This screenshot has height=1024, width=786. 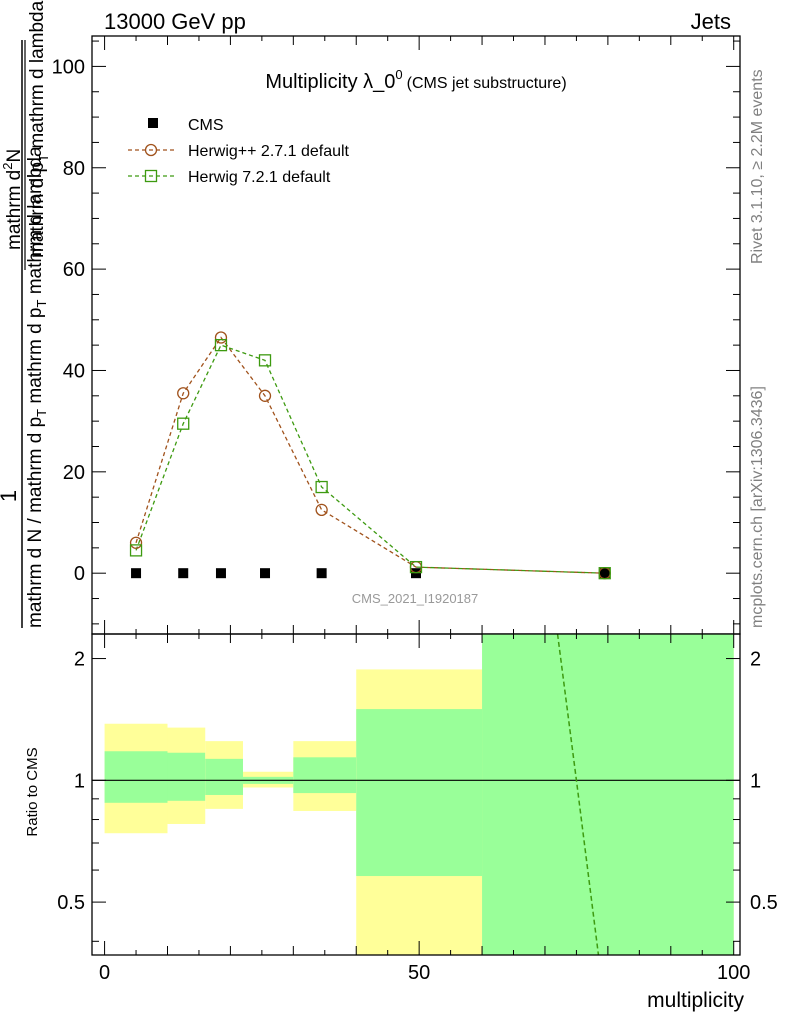 I want to click on ratio-ylabel: Ratio to CMS, so click(x=32, y=791).